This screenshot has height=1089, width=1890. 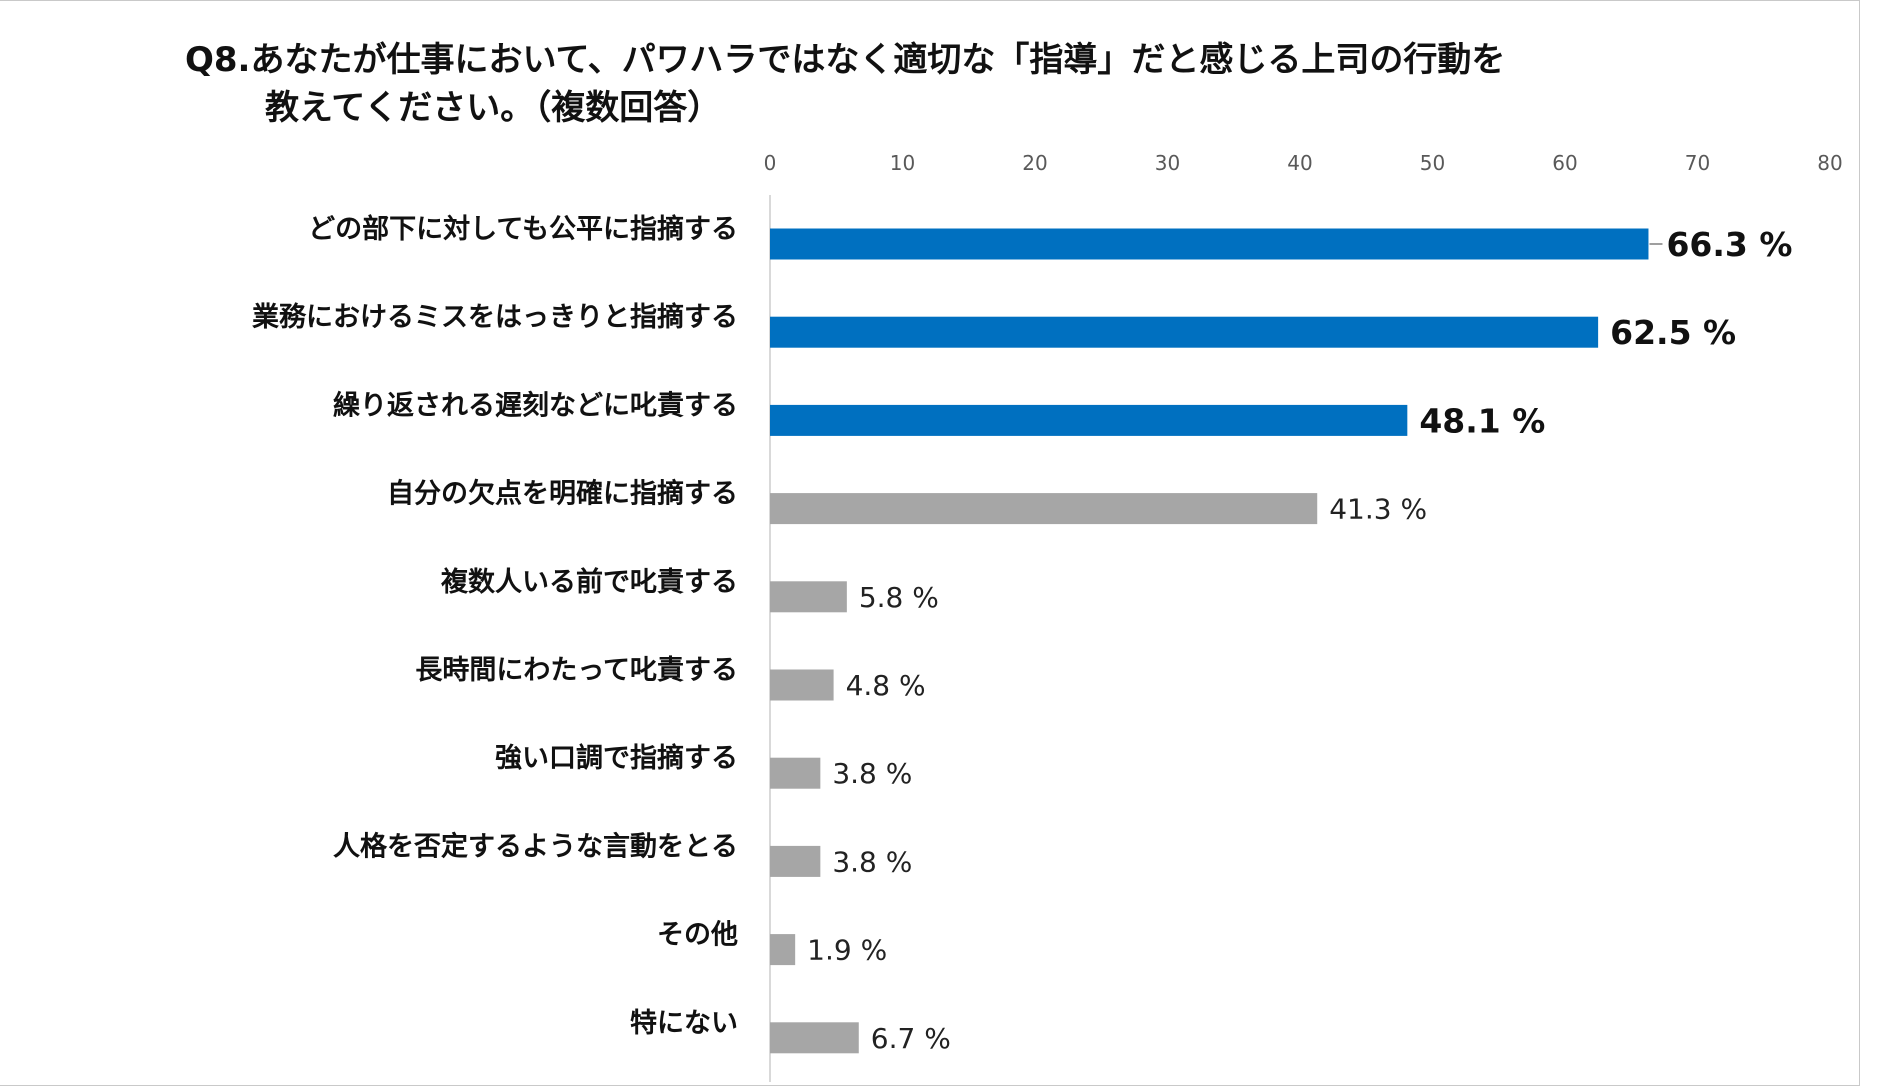 I want to click on x-tick-label: 60, so click(x=1564, y=163).